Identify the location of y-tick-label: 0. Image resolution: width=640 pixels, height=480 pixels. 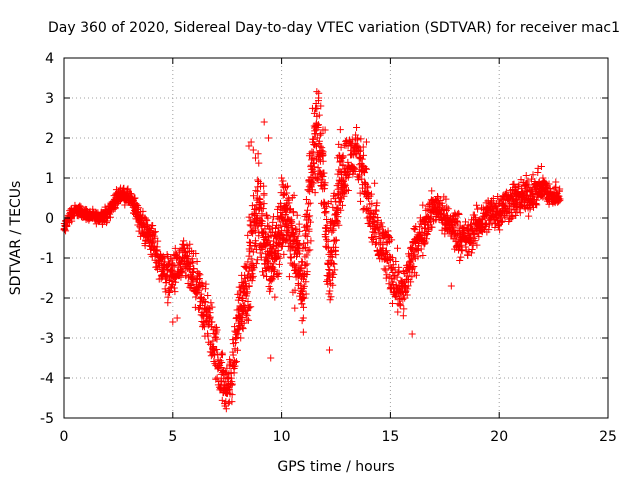
(49, 219).